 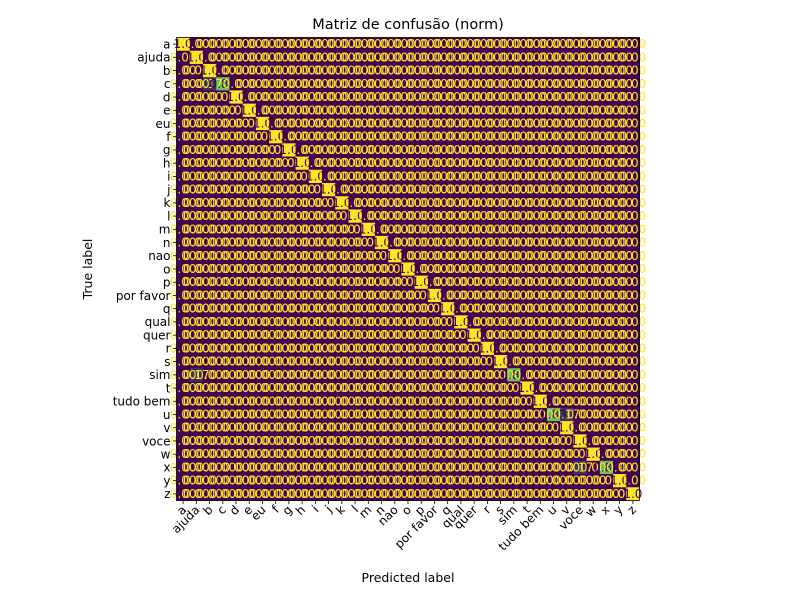 What do you see at coordinates (159, 256) in the screenshot?
I see `y-tick-label: nao` at bounding box center [159, 256].